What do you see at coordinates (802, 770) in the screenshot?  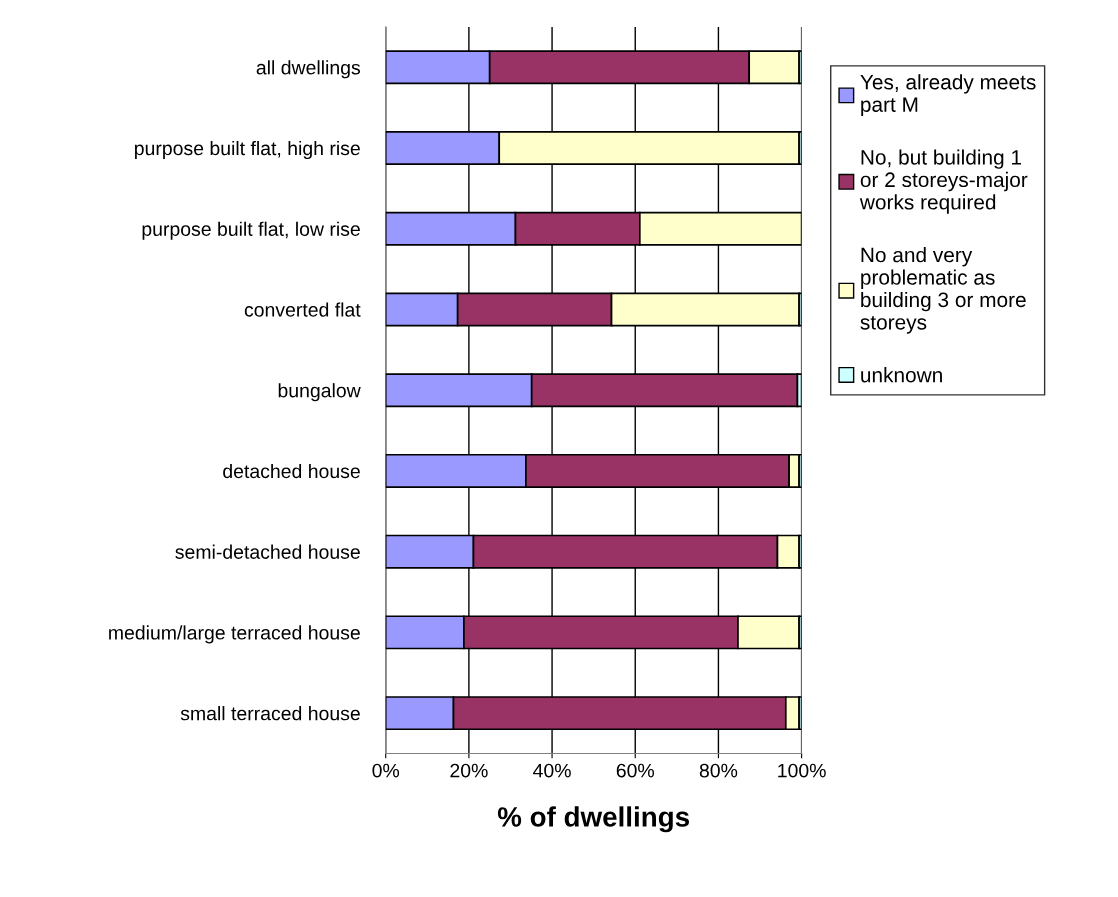 I see `x-tick-label: 100%` at bounding box center [802, 770].